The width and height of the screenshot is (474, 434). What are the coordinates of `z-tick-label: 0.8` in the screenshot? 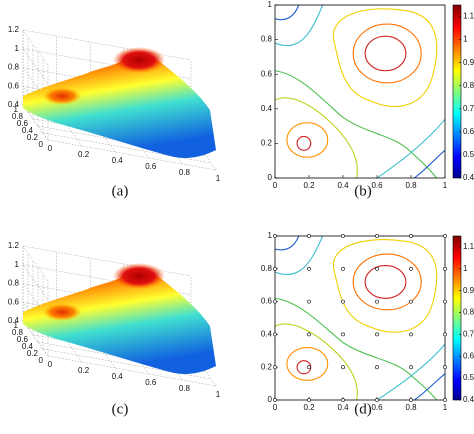 It's located at (14, 283).